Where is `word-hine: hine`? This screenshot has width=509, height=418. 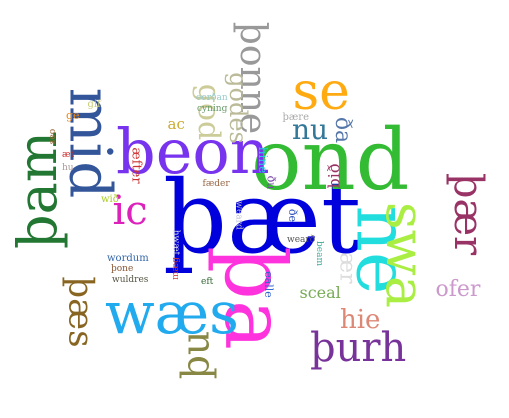
word-hine: hine is located at coordinates (263, 160).